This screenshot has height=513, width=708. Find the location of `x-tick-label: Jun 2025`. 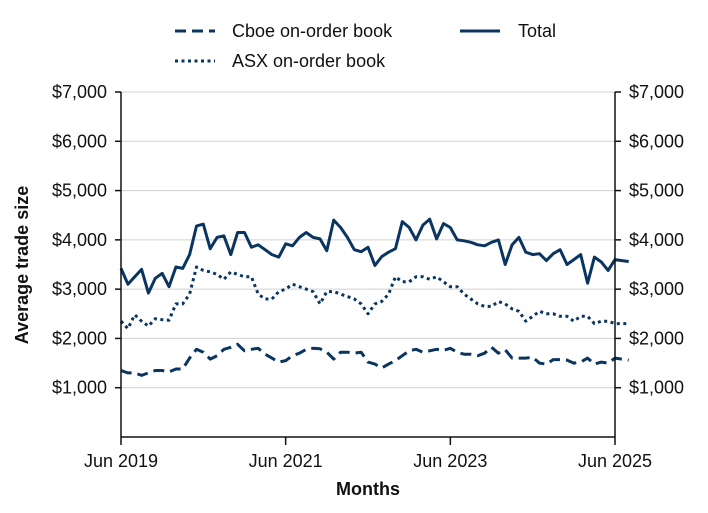

x-tick-label: Jun 2025 is located at coordinates (615, 461).